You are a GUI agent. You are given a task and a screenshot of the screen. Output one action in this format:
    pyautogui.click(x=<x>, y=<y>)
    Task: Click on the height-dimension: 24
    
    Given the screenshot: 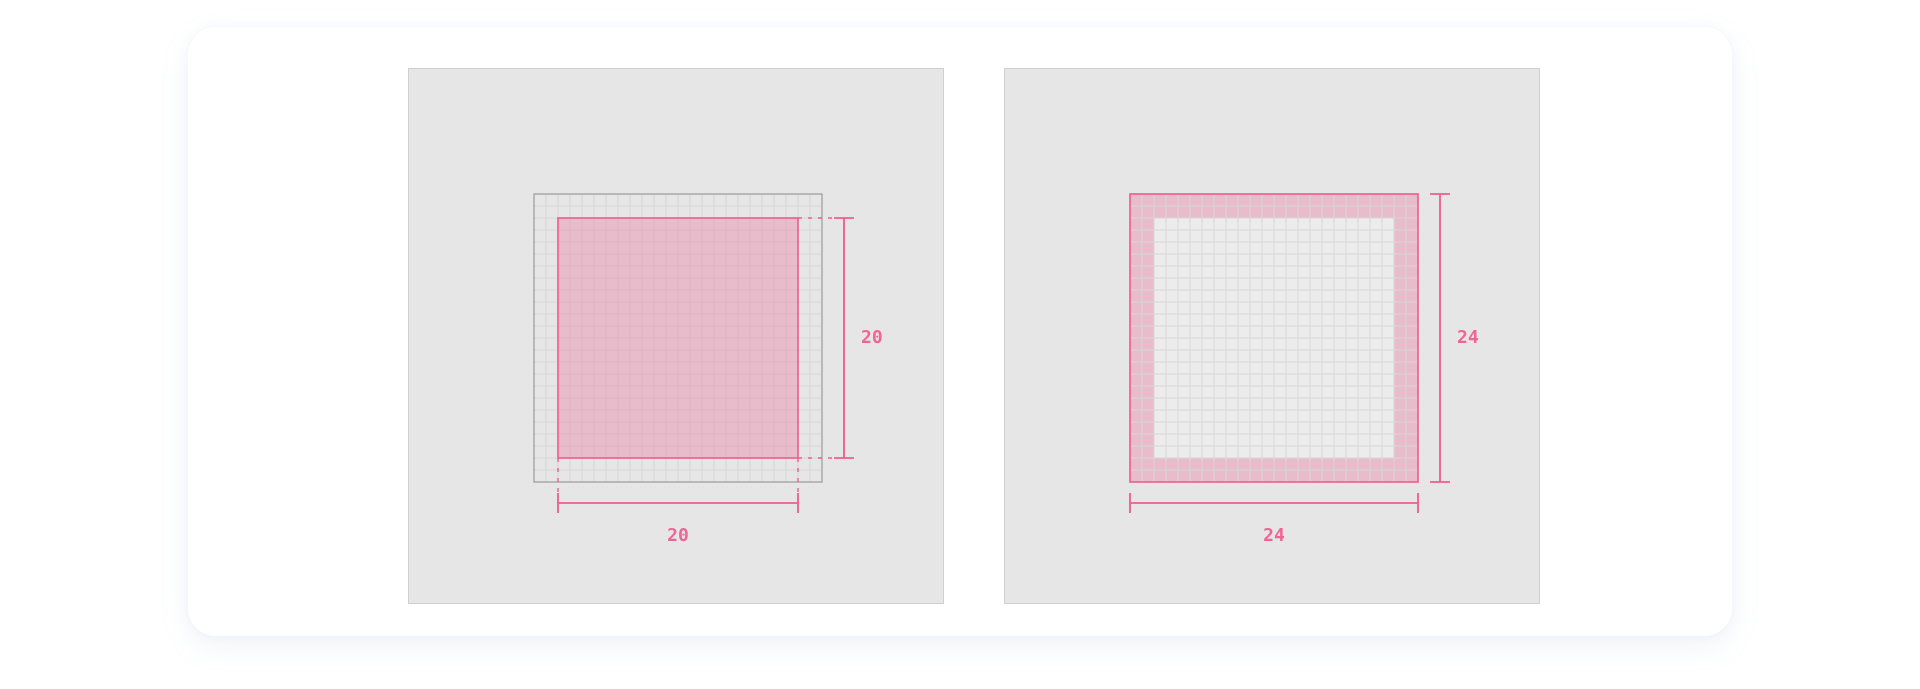 What is the action you would take?
    pyautogui.click(x=1454, y=338)
    